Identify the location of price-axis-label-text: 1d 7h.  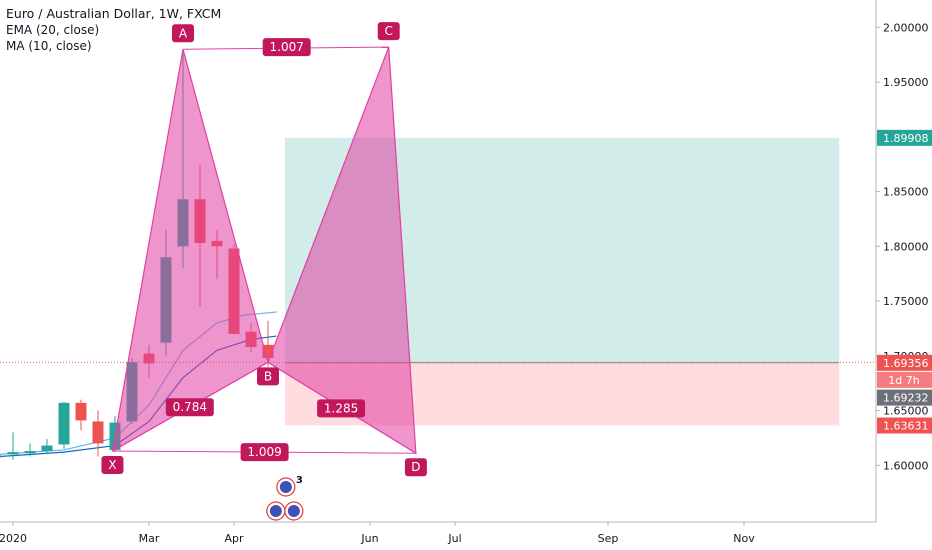
(903, 380).